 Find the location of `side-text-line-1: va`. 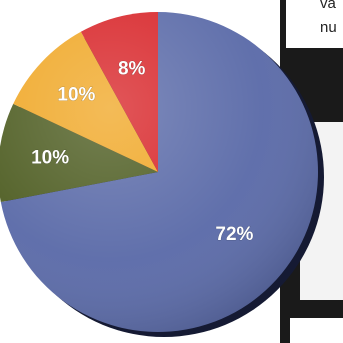

side-text-line-1: va is located at coordinates (328, 6).